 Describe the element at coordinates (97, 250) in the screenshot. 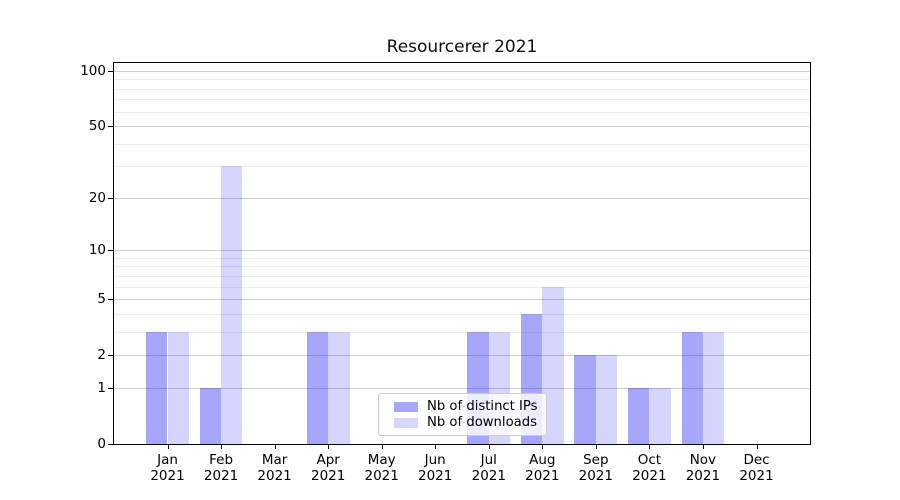

I see `y-tick-label: 10` at that location.